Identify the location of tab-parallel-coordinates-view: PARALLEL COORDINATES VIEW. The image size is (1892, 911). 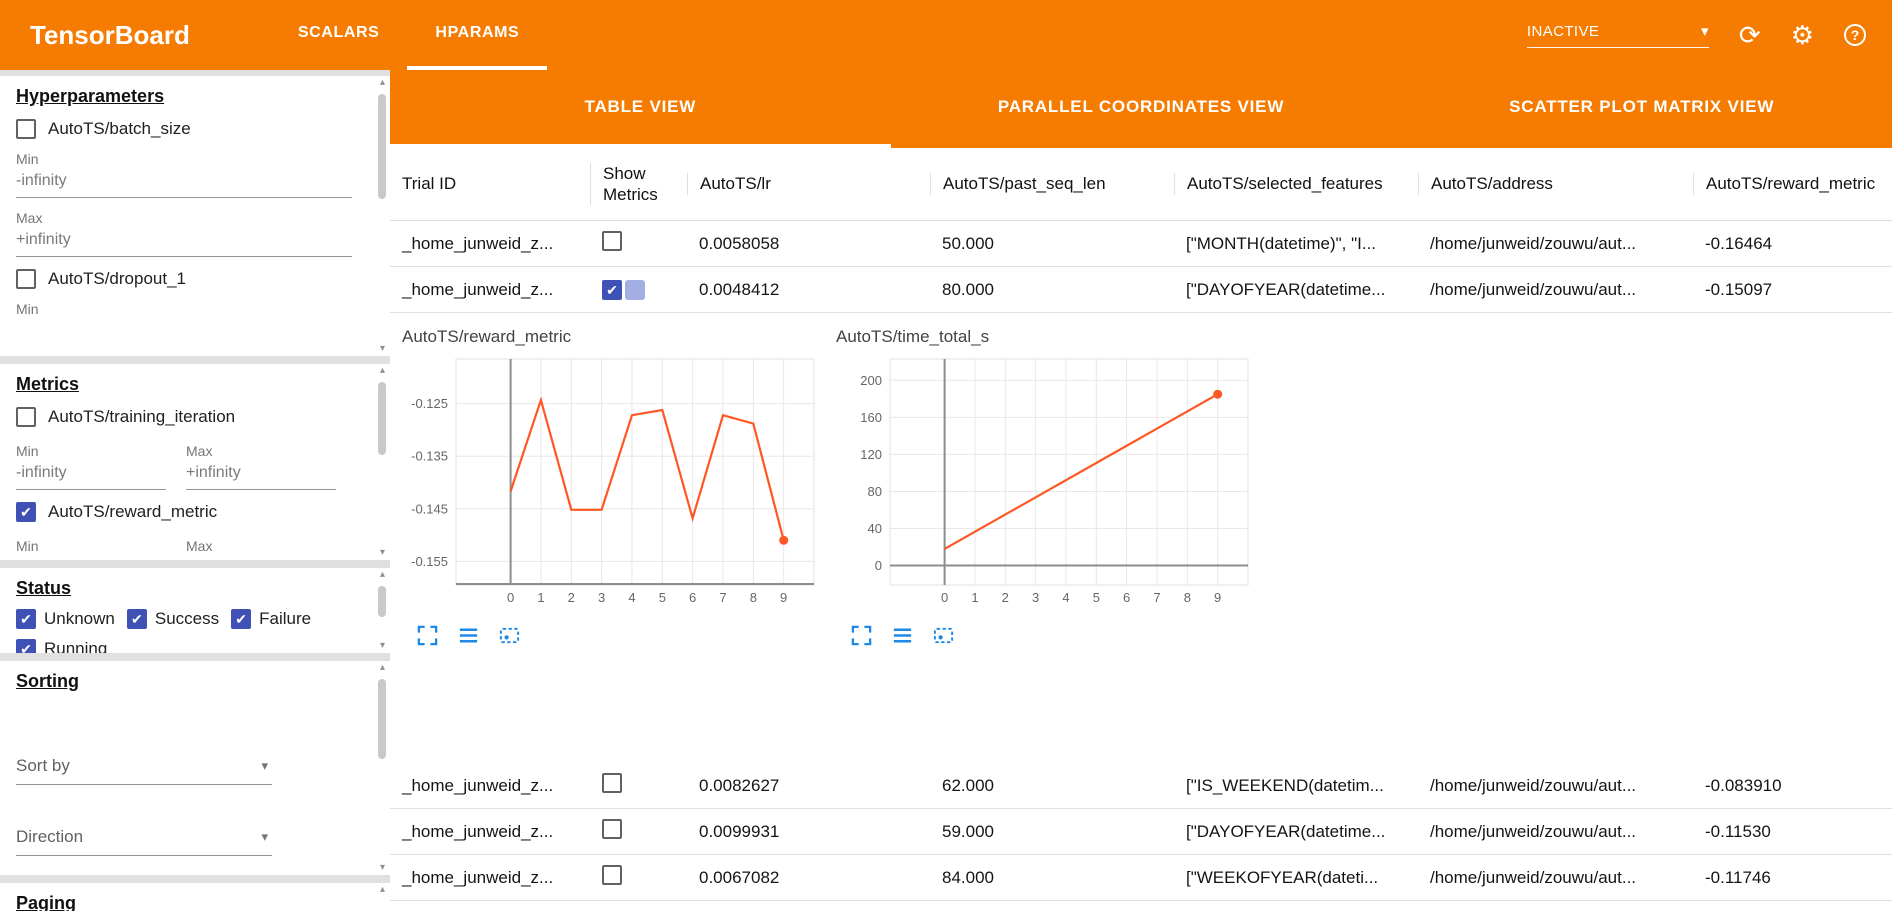
(1141, 106).